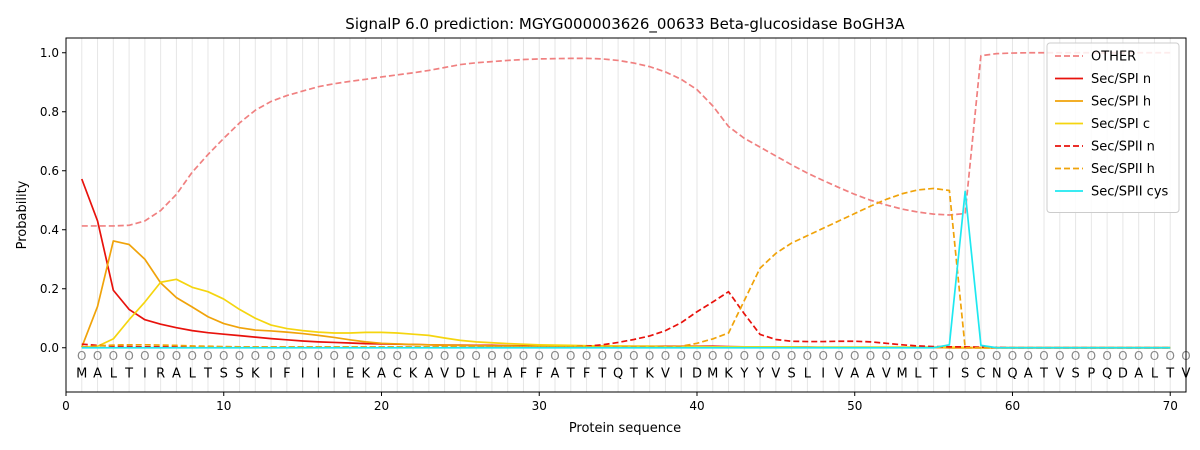 The image size is (1200, 450). What do you see at coordinates (22, 214) in the screenshot?
I see `y-axis-label: Probability` at bounding box center [22, 214].